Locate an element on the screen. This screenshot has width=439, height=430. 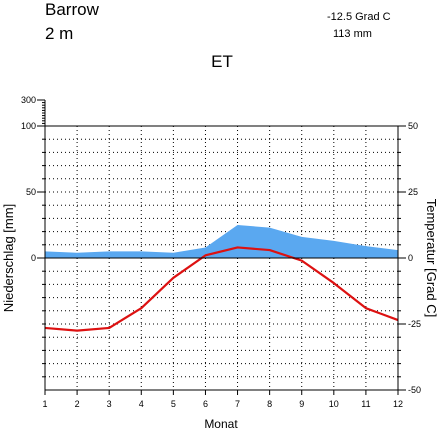
y-axis-left-label: Niederschlag [mm] is located at coordinates (8, 258).